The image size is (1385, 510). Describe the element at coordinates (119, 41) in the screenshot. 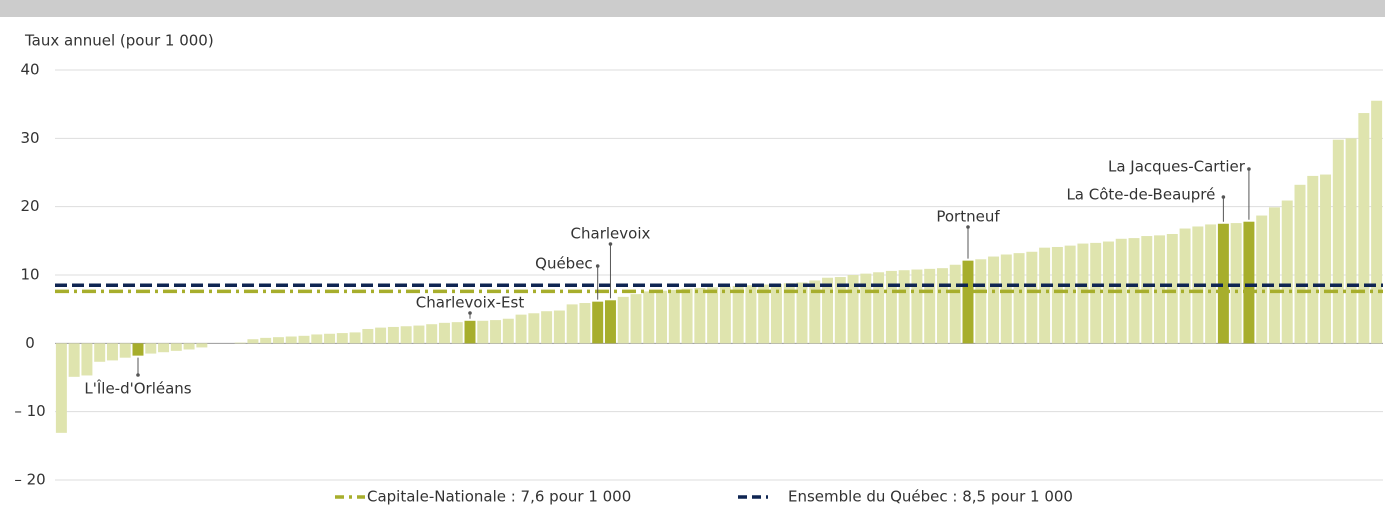

I see `y-axis-label: Taux annuel (pour 1 000)` at that location.